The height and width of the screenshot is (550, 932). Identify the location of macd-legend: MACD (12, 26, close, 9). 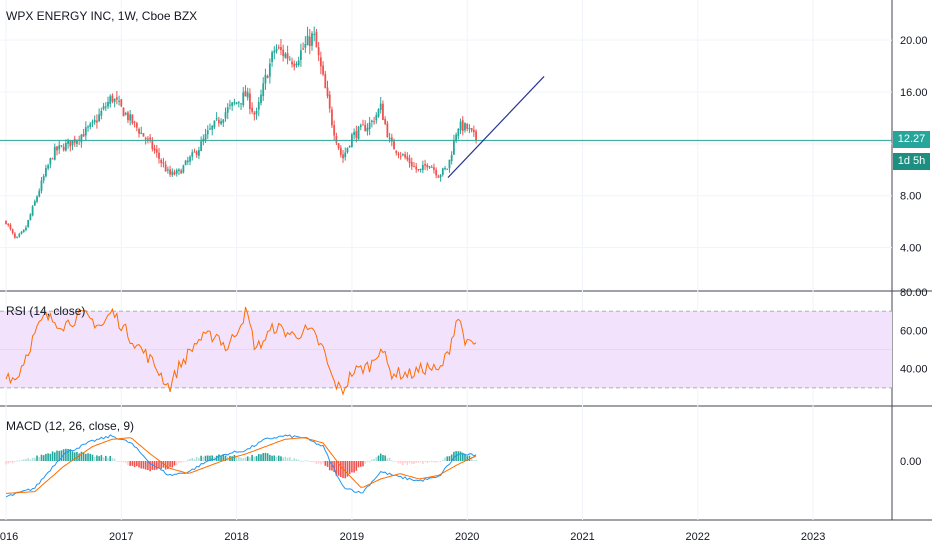
(70, 426).